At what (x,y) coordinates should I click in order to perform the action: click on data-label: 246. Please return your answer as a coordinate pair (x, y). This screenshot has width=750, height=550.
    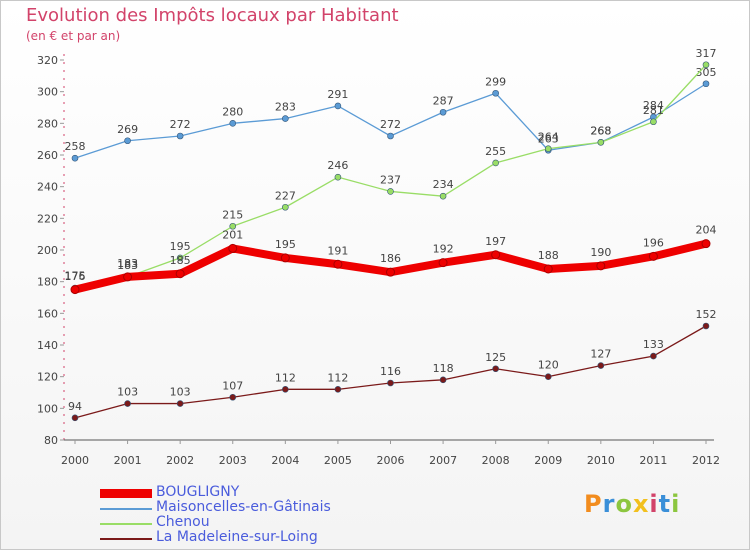
    Looking at the image, I should click on (337, 165).